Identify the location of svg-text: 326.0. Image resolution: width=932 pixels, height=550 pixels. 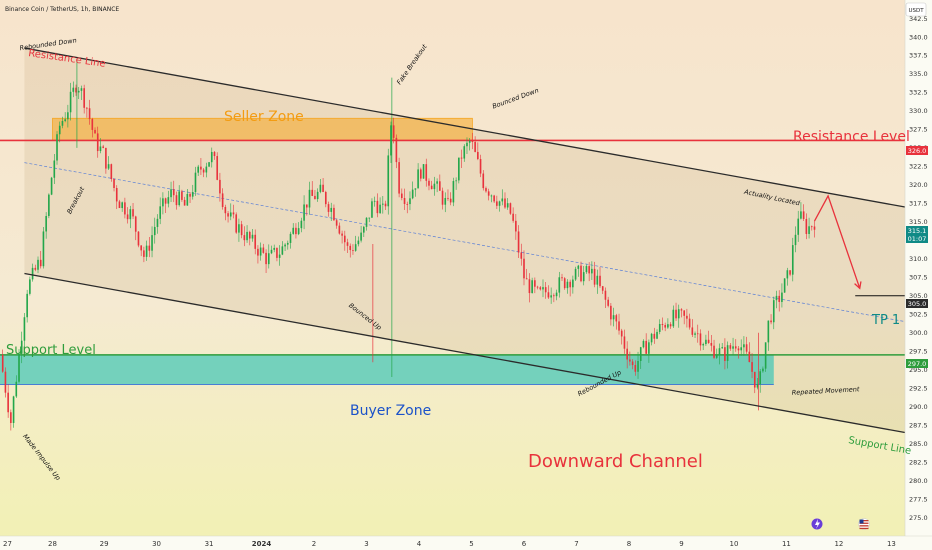
(917, 151).